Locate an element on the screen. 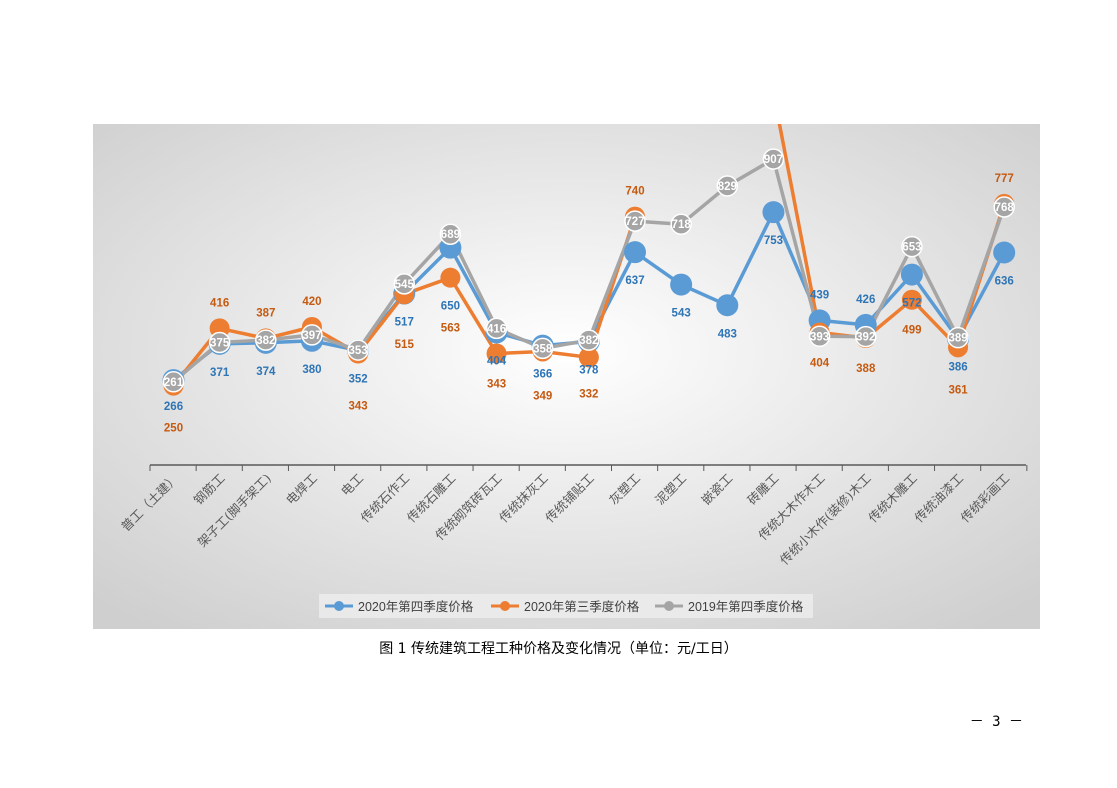 The height and width of the screenshot is (788, 1117). data-label: 689 is located at coordinates (450, 235).